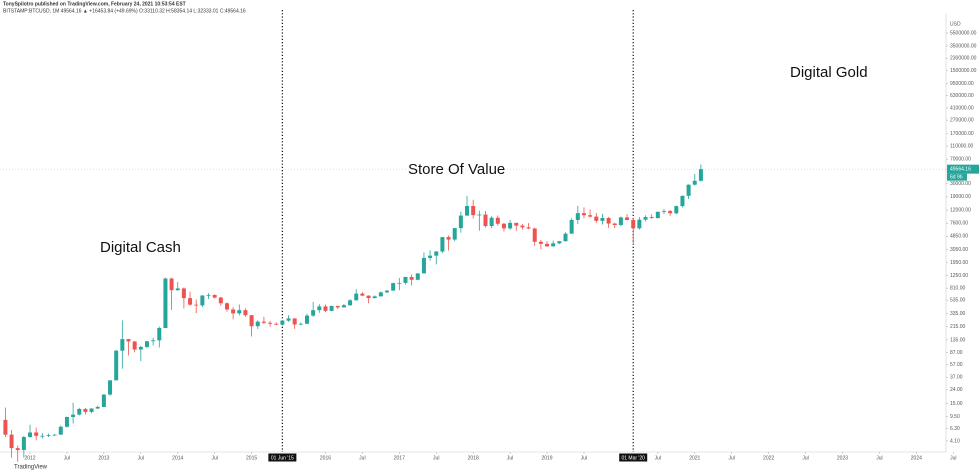 The height and width of the screenshot is (476, 980). Describe the element at coordinates (957, 177) in the screenshot. I see `countdown-bg` at that location.